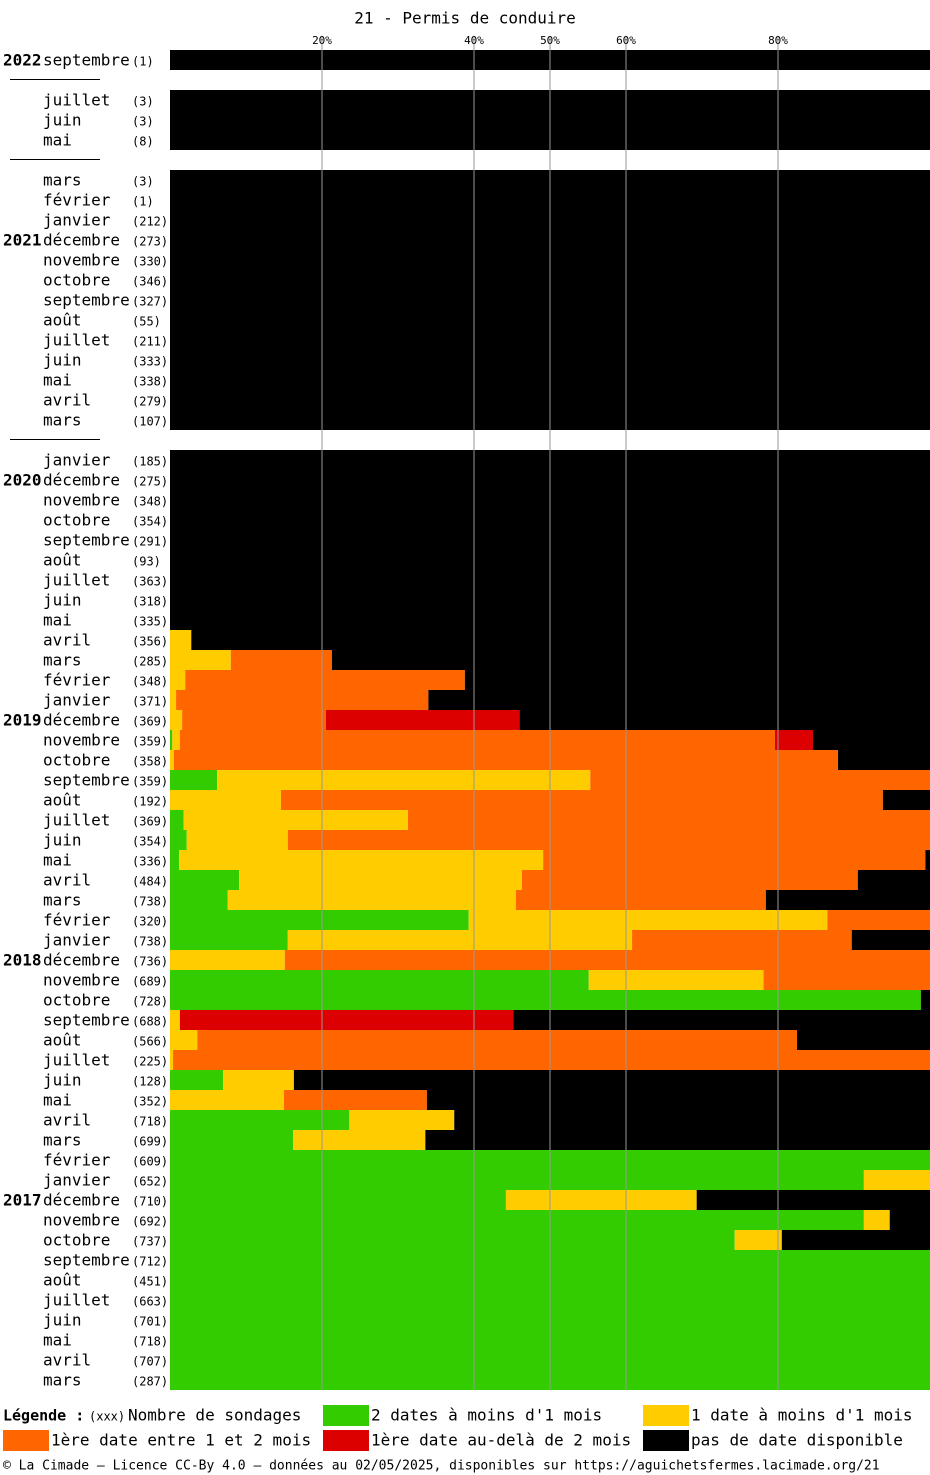 The image size is (930, 1475). Describe the element at coordinates (62, 1380) in the screenshot. I see `month-label: mars` at that location.